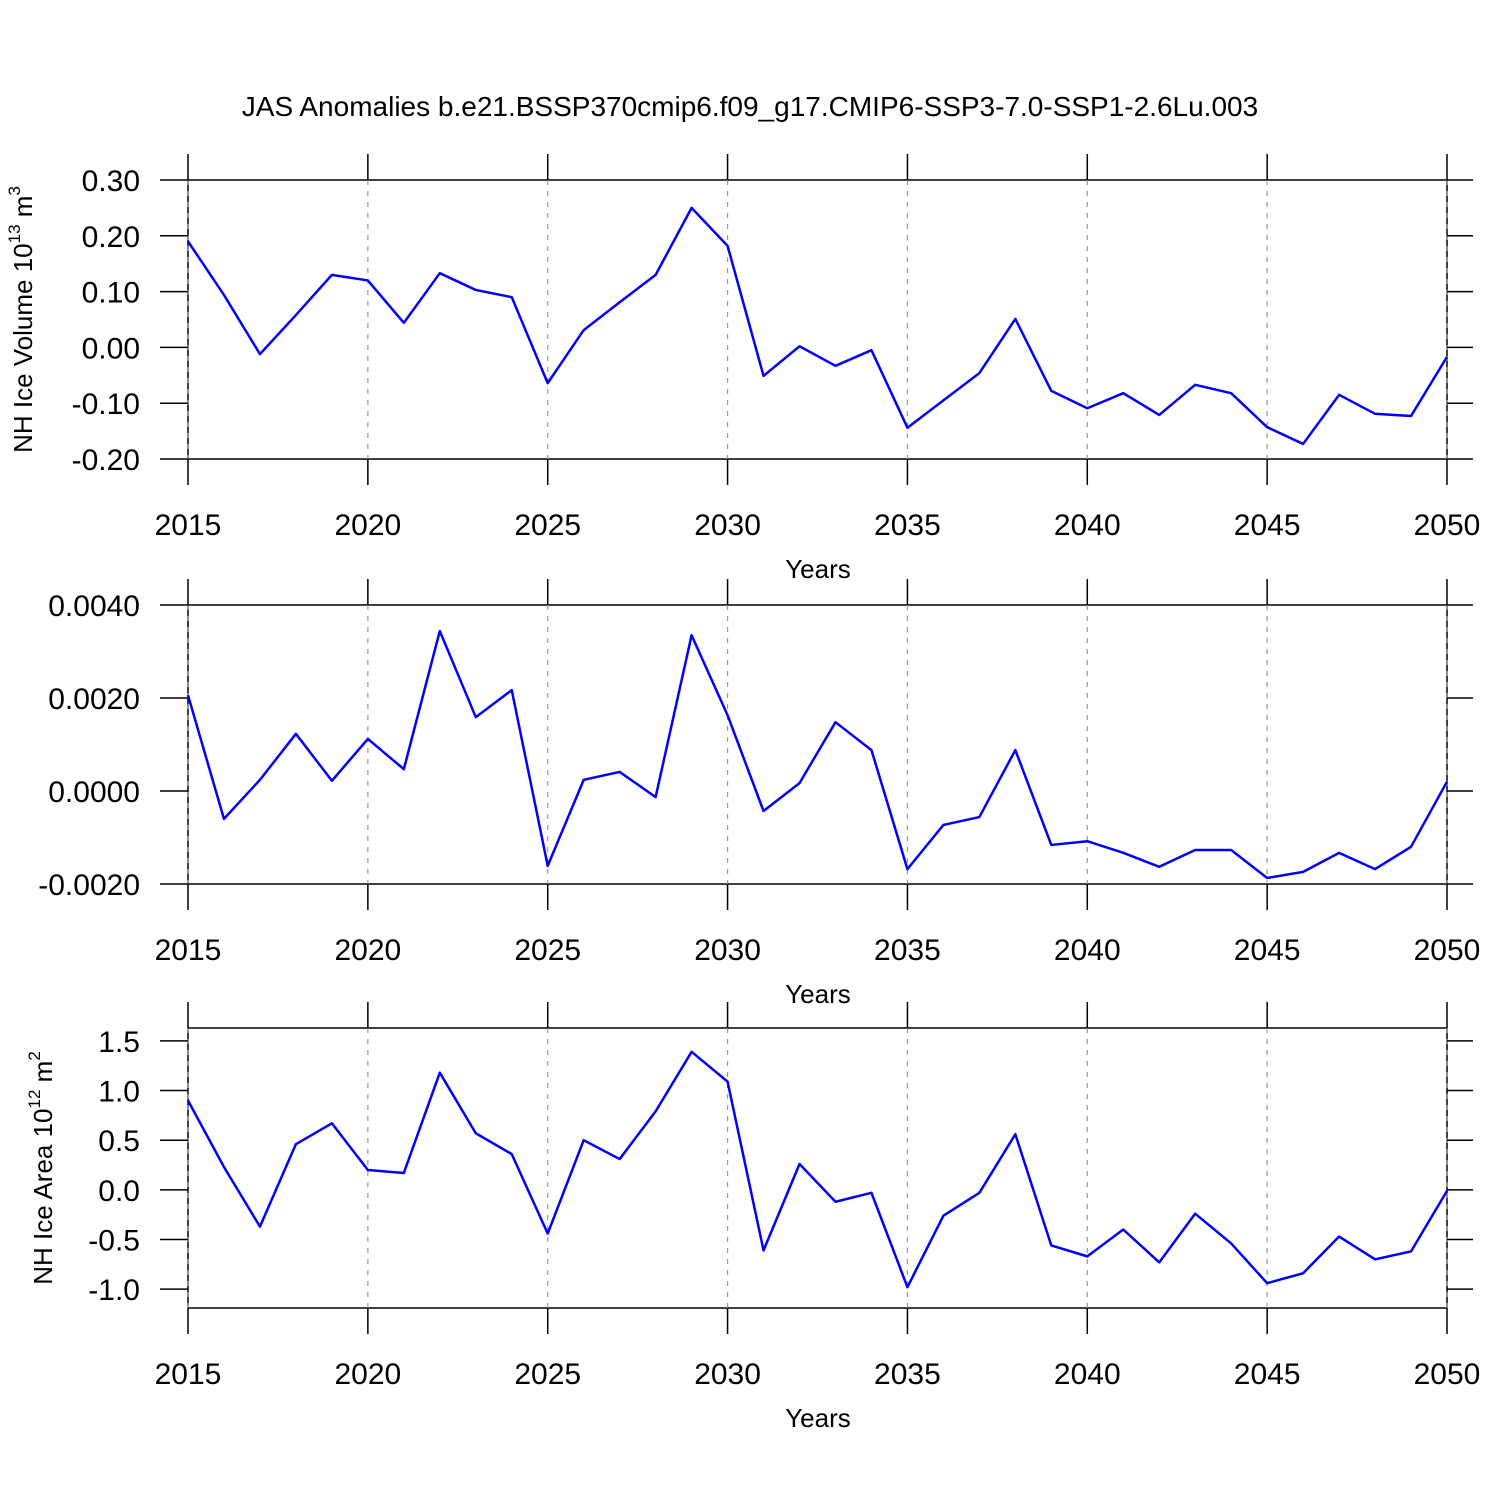 The image size is (1500, 1500). Describe the element at coordinates (111, 293) in the screenshot. I see `y-tick-label: 0.10` at that location.